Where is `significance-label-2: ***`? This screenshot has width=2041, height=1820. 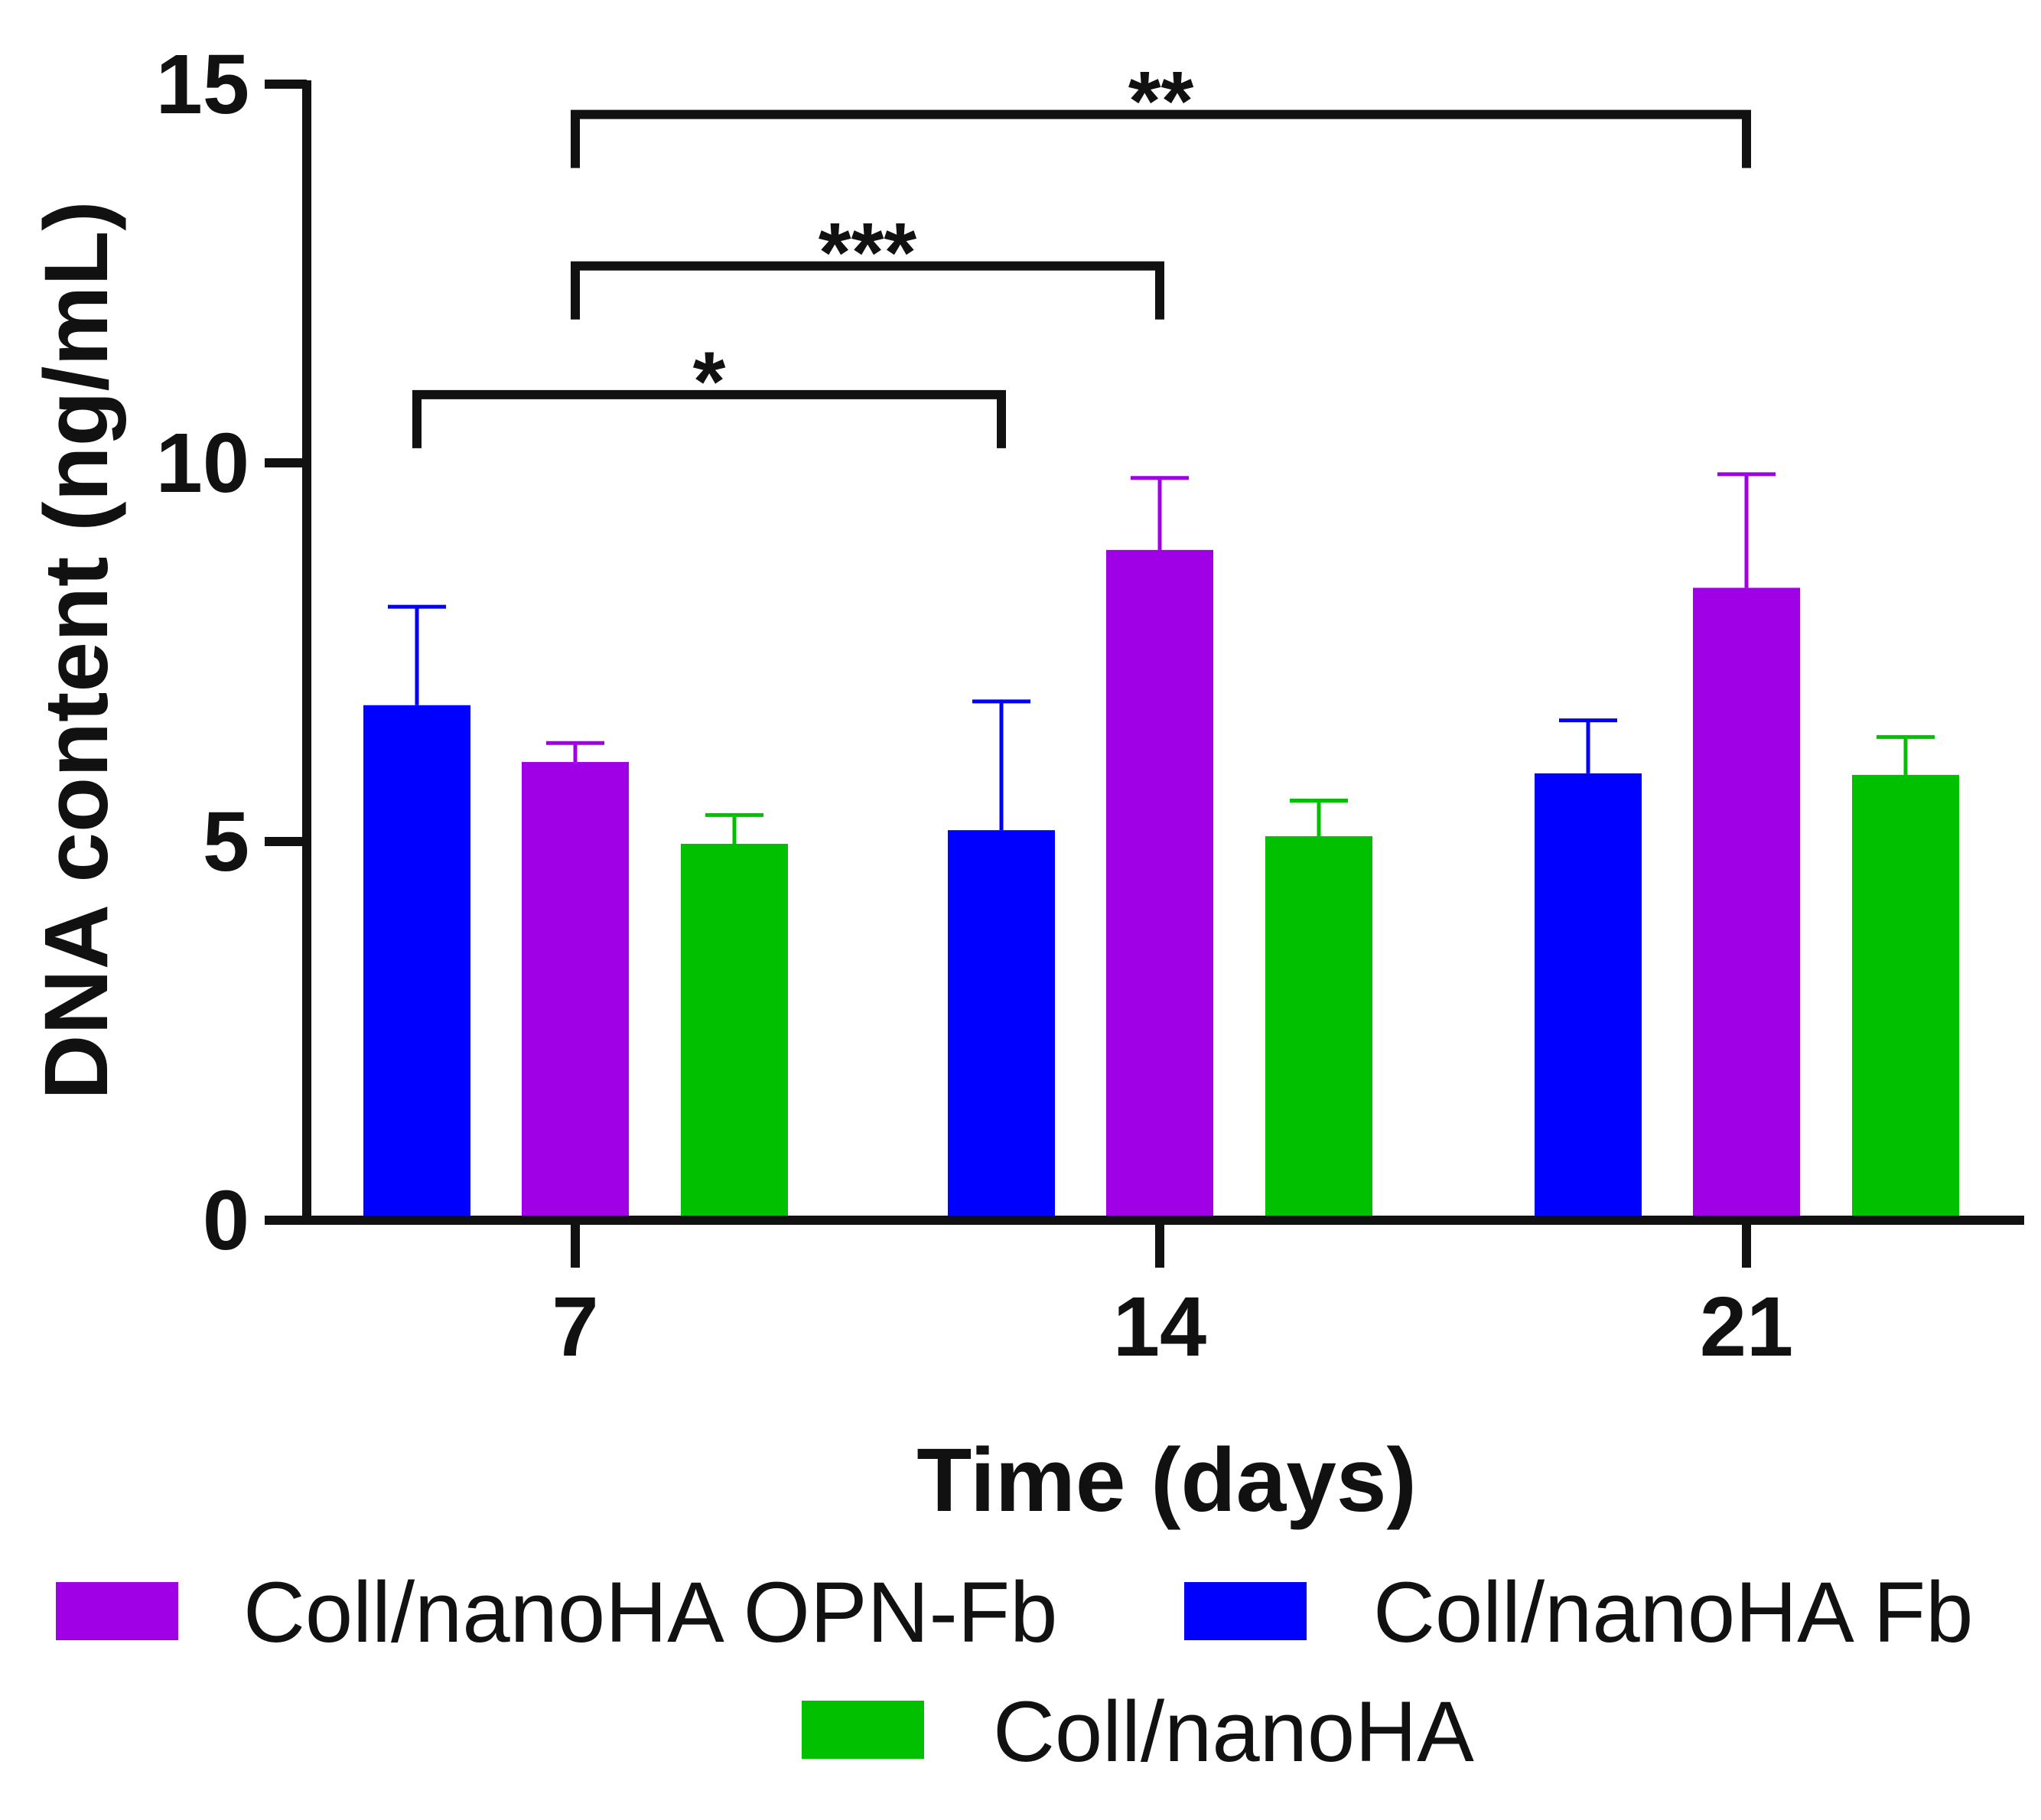
significance-label-2: *** is located at coordinates (868, 253).